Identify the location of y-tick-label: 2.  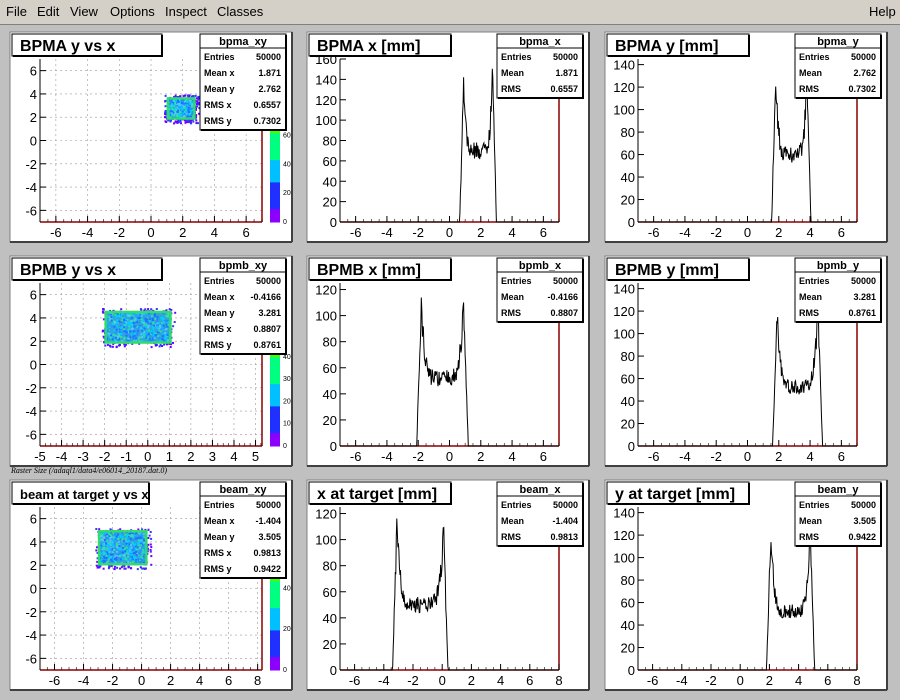
(33, 117).